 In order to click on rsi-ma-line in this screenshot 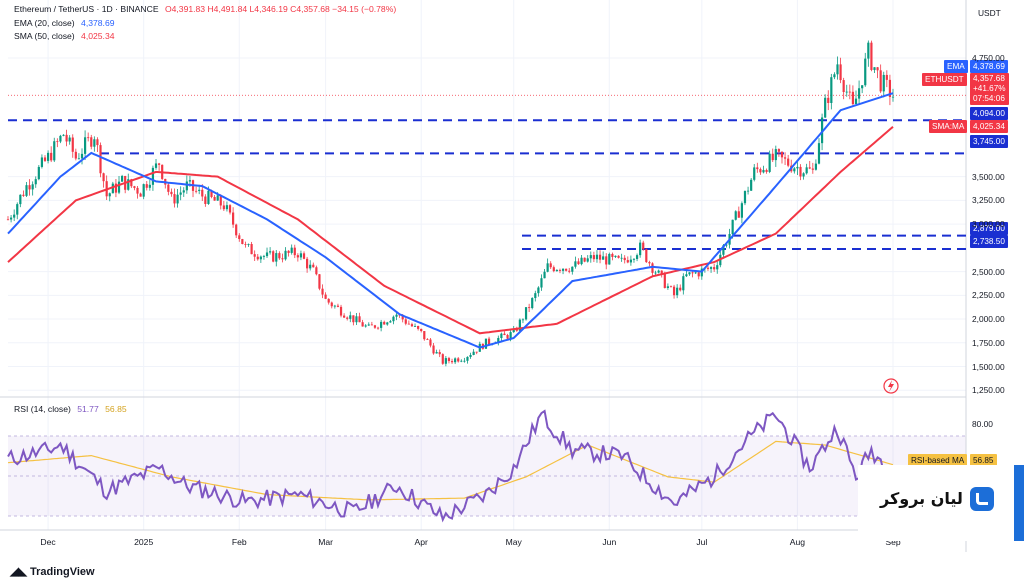, I will do `click(450, 470)`.